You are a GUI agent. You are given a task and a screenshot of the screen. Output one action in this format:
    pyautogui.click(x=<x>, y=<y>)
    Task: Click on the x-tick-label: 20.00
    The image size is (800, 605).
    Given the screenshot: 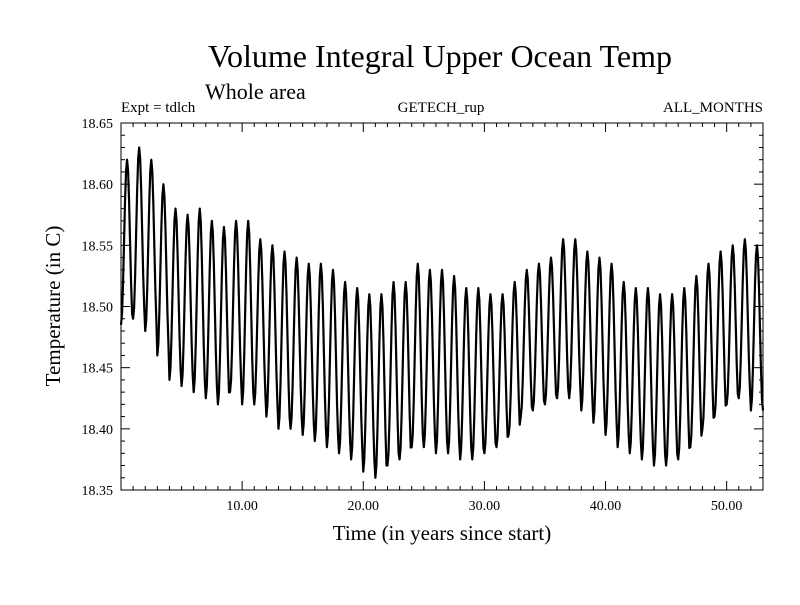 What is the action you would take?
    pyautogui.click(x=364, y=506)
    